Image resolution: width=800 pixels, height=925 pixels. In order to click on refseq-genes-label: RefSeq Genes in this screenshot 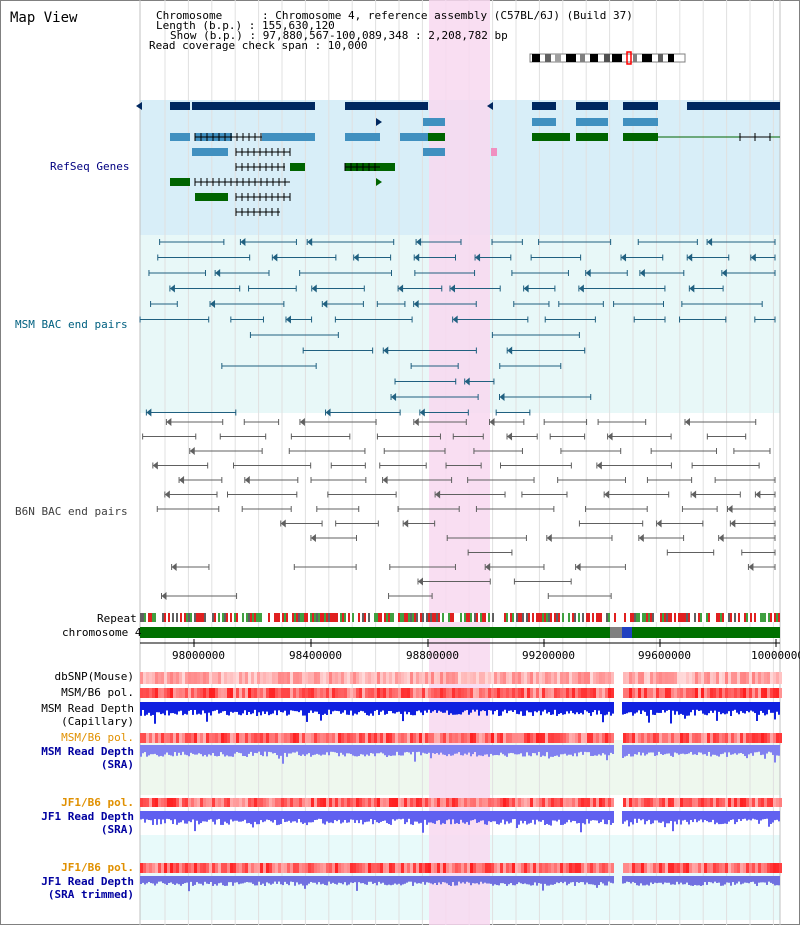, I will do `click(90, 166)`.